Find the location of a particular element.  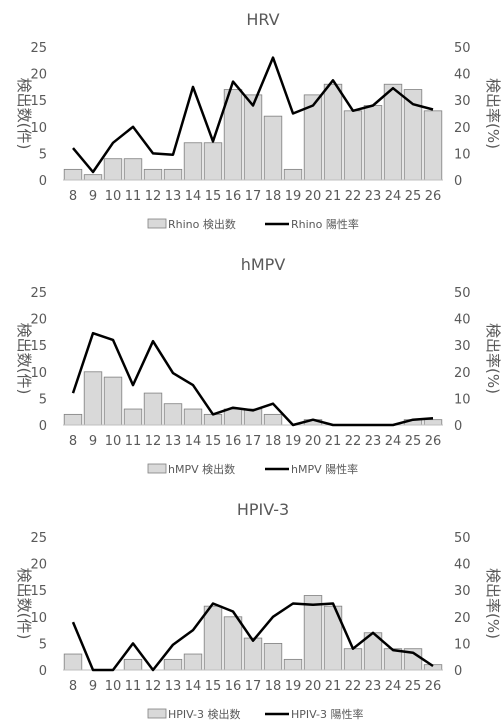

legend: hMPV 検出数 hMPV 陽性率 is located at coordinates (252, 469).